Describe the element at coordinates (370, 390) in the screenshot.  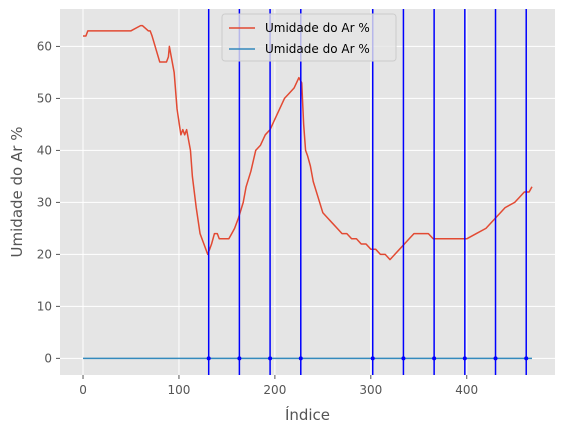
I see `x-tick-label: 300` at that location.